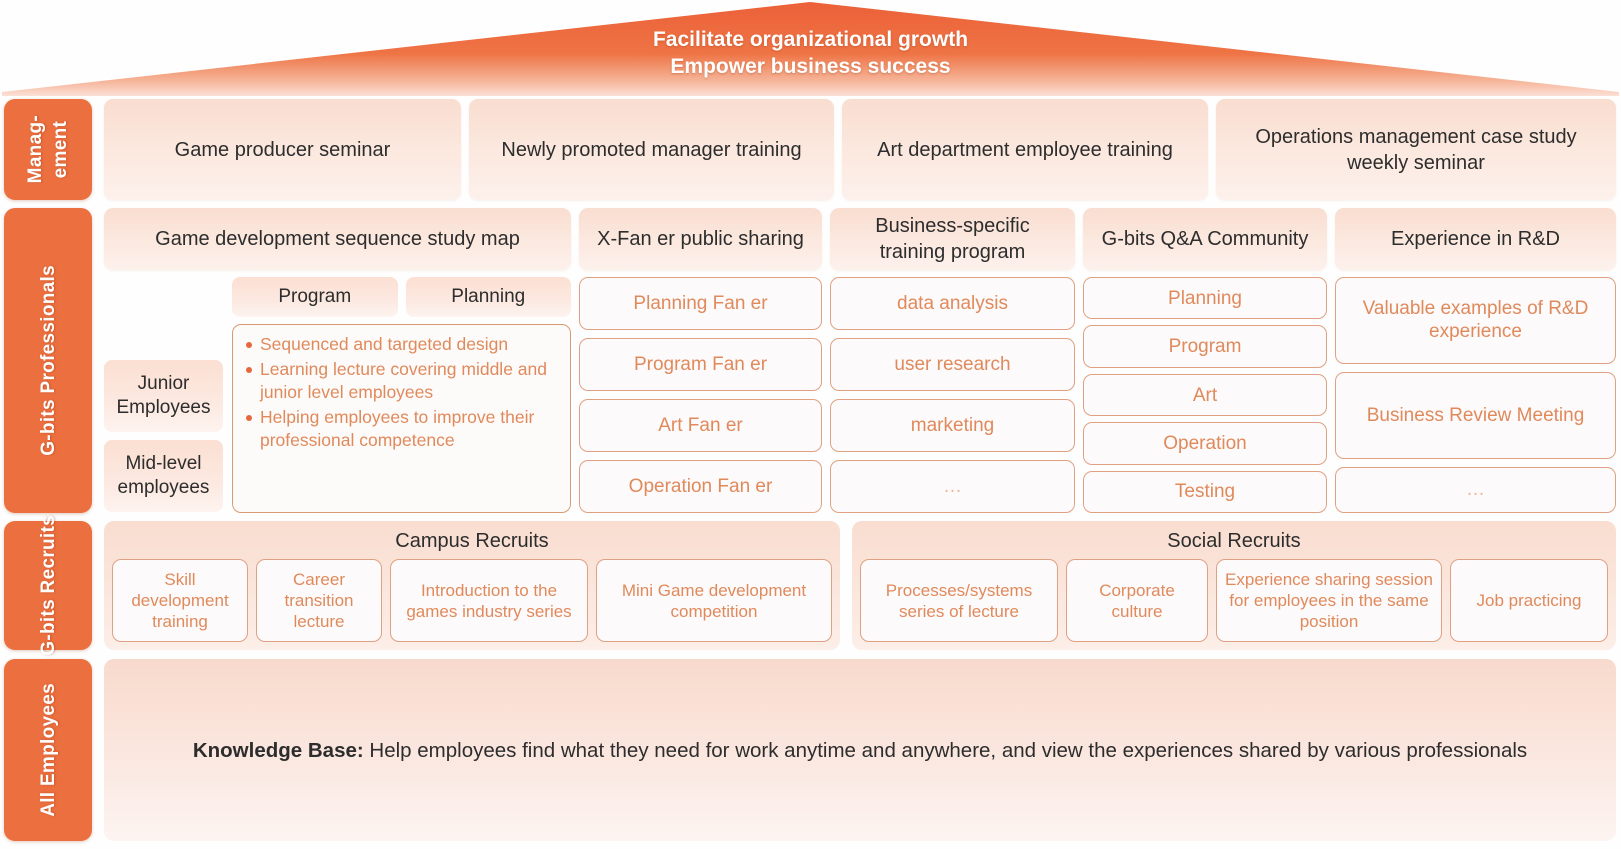 Image resolution: width=1621 pixels, height=849 pixels. I want to click on list-item: Valuable examples of R&D experience, so click(1475, 320).